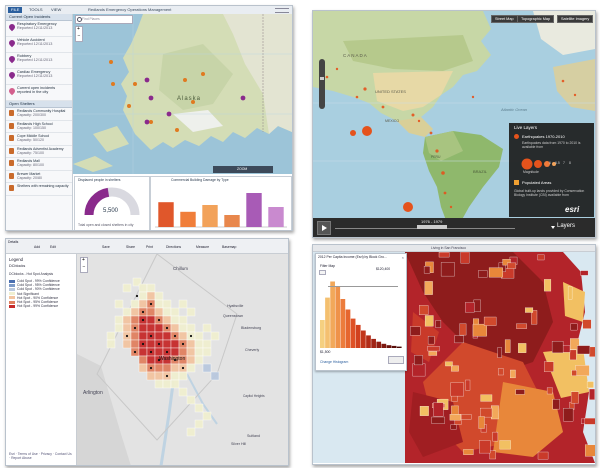  I want to click on menu-tab-tools: TOOLS, so click(36, 9).